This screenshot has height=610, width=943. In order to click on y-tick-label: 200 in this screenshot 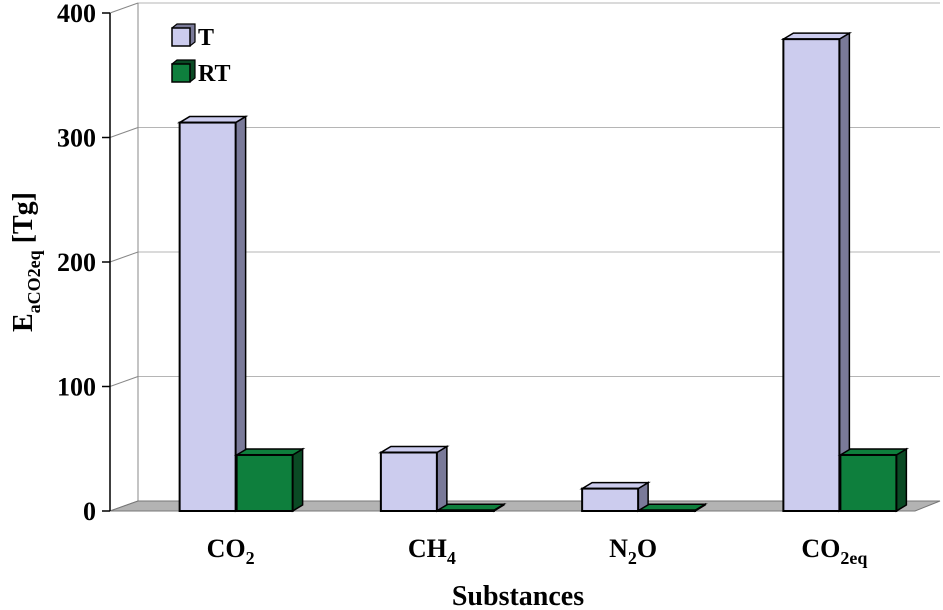, I will do `click(76, 262)`.